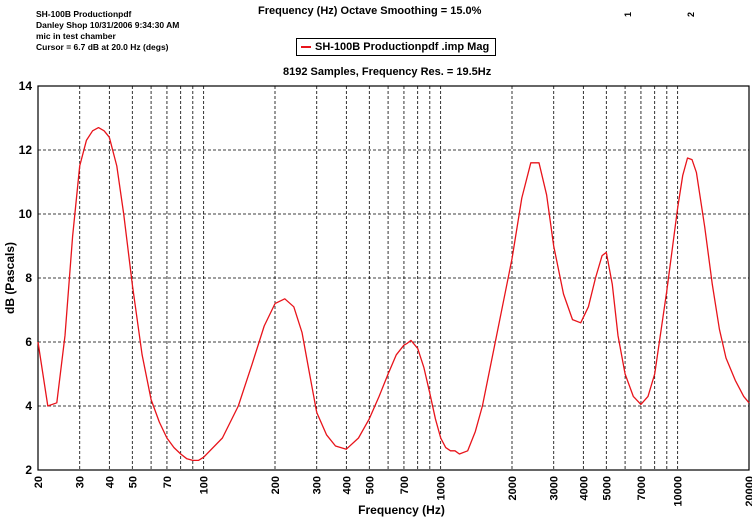  I want to click on x-tick-label: 20000, so click(748, 491).